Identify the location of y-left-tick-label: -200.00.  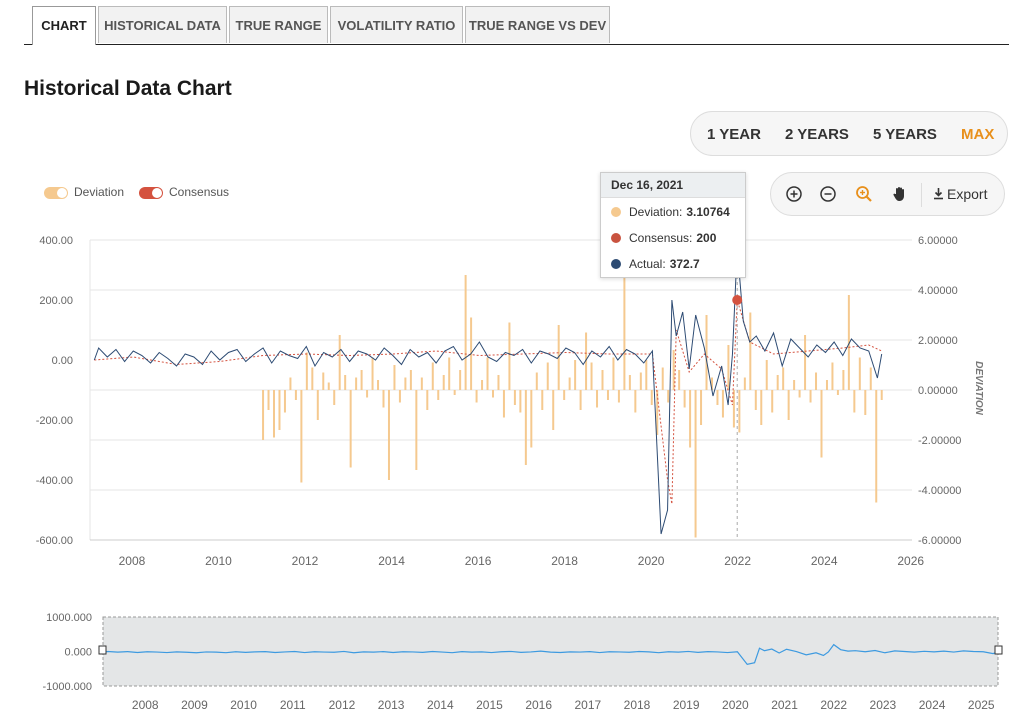
(54, 421).